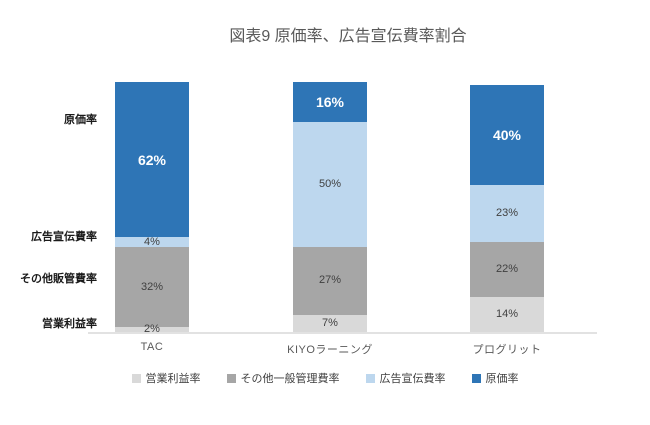  What do you see at coordinates (476, 378) in the screenshot?
I see `legend-swatch-cost-ratio` at bounding box center [476, 378].